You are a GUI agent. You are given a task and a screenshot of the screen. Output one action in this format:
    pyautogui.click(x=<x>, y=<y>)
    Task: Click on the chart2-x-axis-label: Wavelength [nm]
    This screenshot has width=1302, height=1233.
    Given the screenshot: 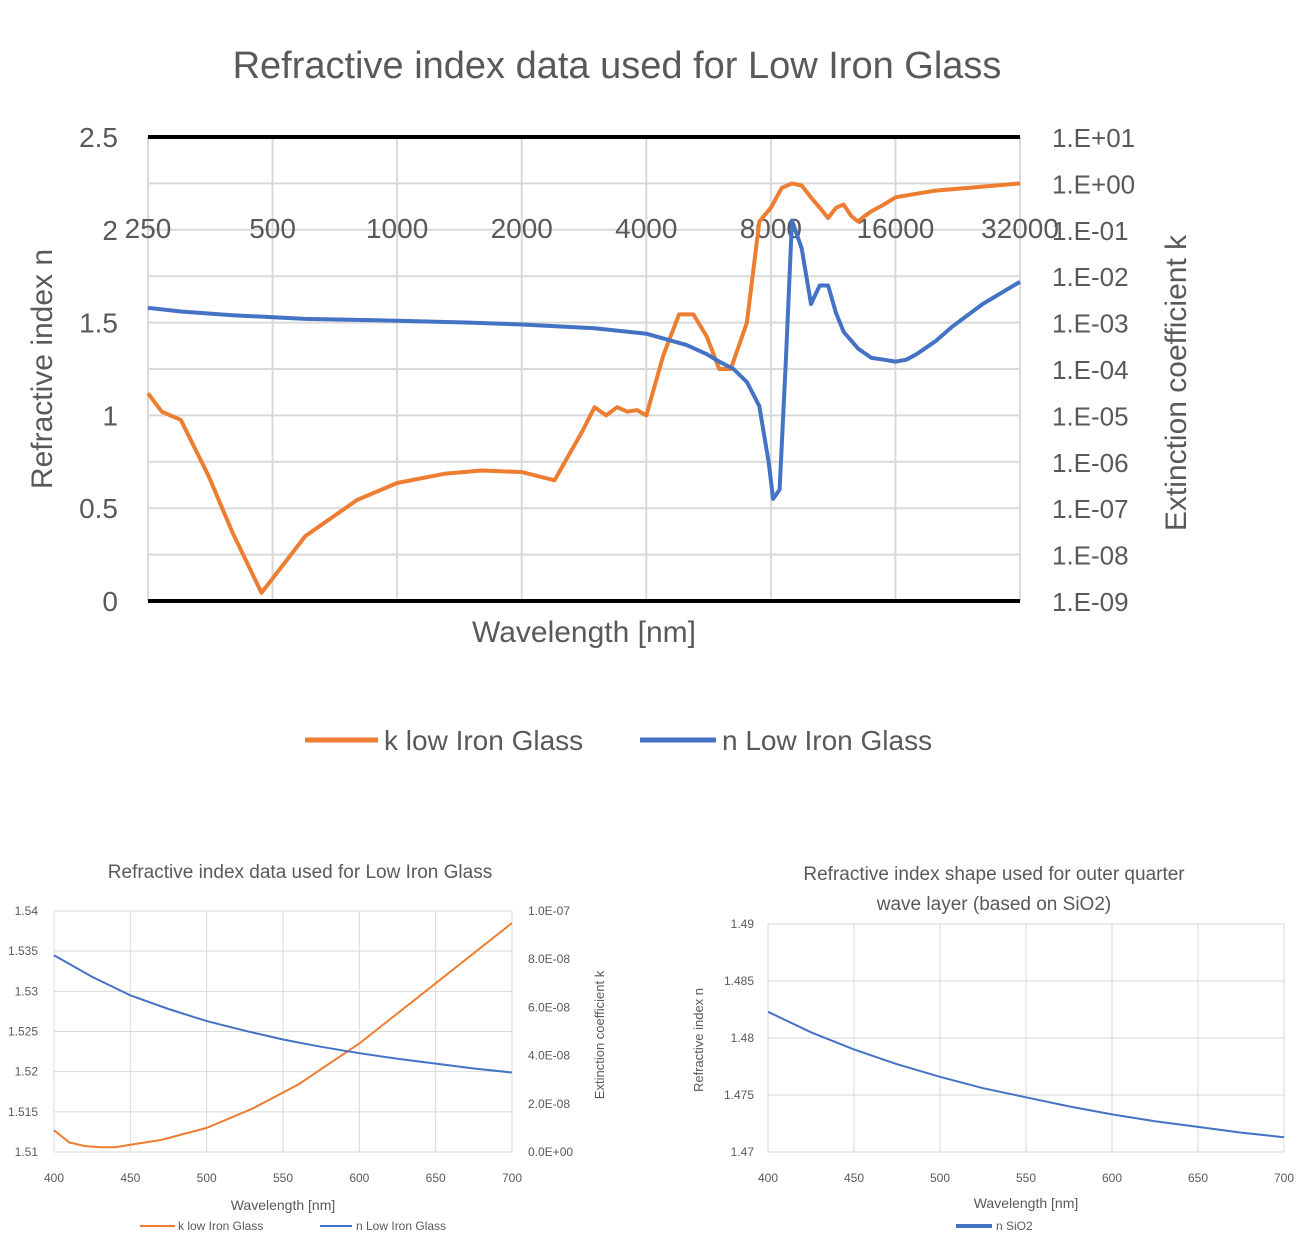 What is the action you would take?
    pyautogui.click(x=283, y=1205)
    